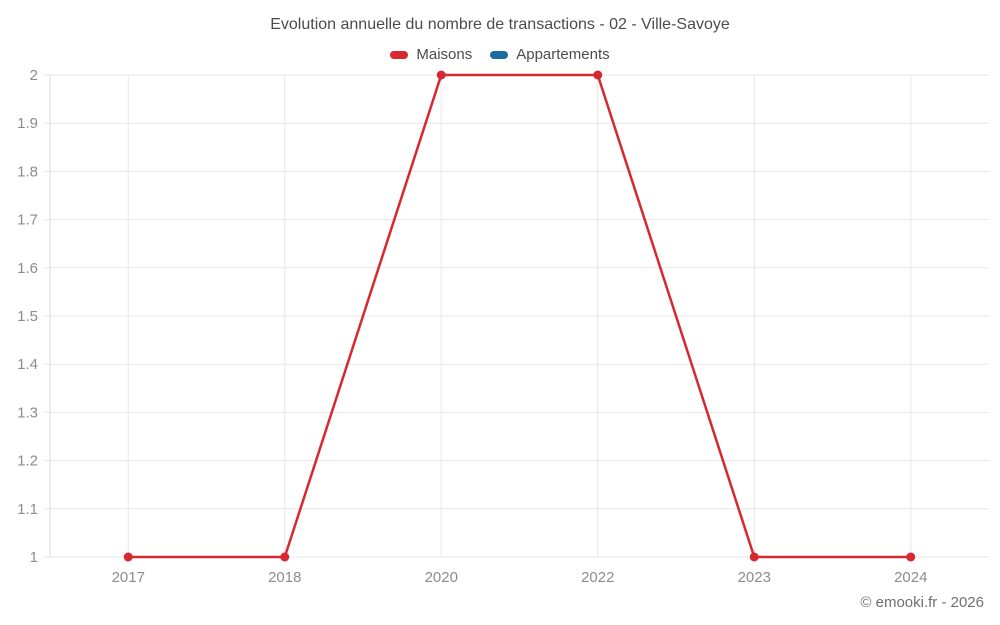 Image resolution: width=1000 pixels, height=625 pixels. I want to click on appartements-legend-swatch-icon, so click(499, 54).